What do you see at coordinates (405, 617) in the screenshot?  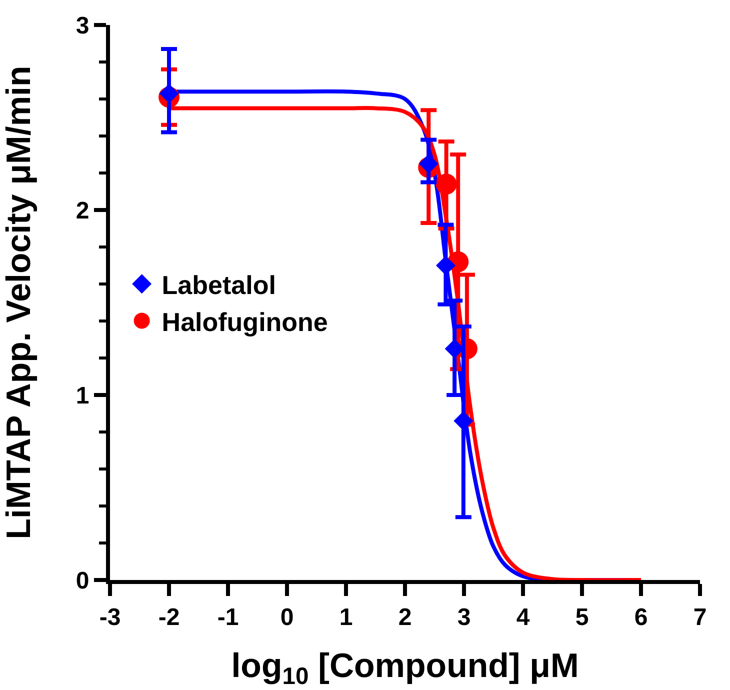 I see `x-tick-label: 2` at bounding box center [405, 617].